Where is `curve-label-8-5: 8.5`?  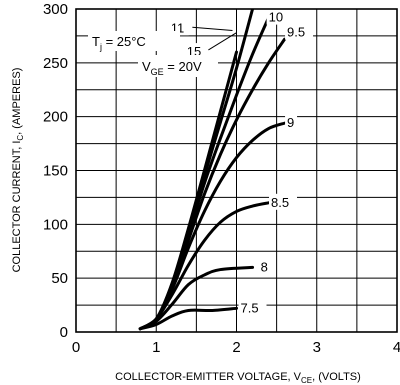
curve-label-8-5: 8.5 is located at coordinates (280, 202).